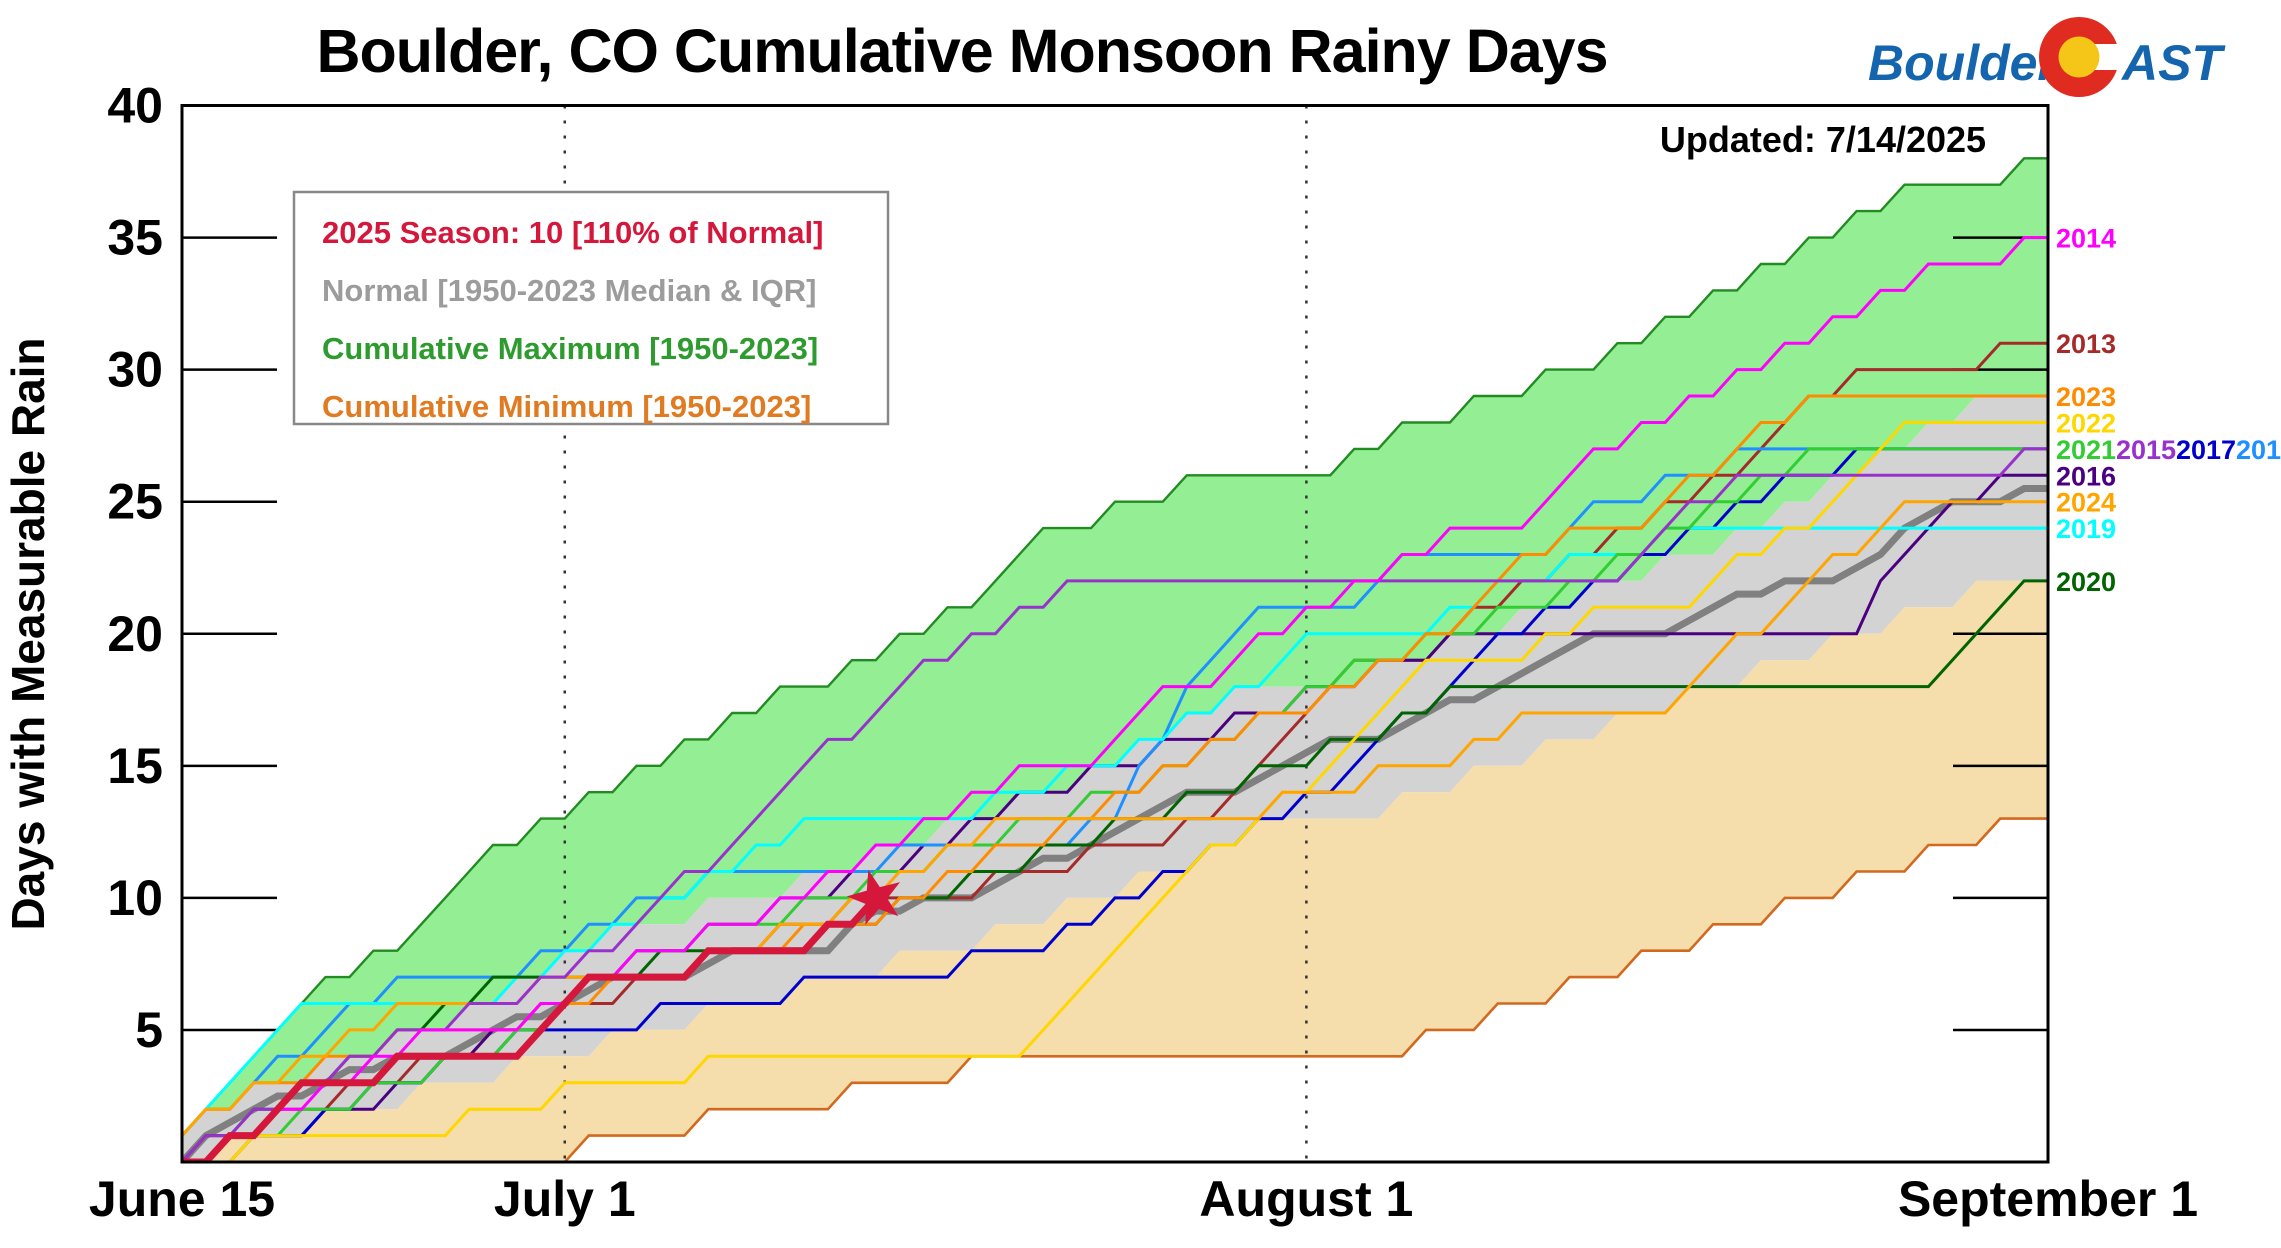 The image size is (2281, 1248). Describe the element at coordinates (572, 232) in the screenshot. I see `legend-item-0: 2025 Season: 10 [110% of Normal]` at that location.